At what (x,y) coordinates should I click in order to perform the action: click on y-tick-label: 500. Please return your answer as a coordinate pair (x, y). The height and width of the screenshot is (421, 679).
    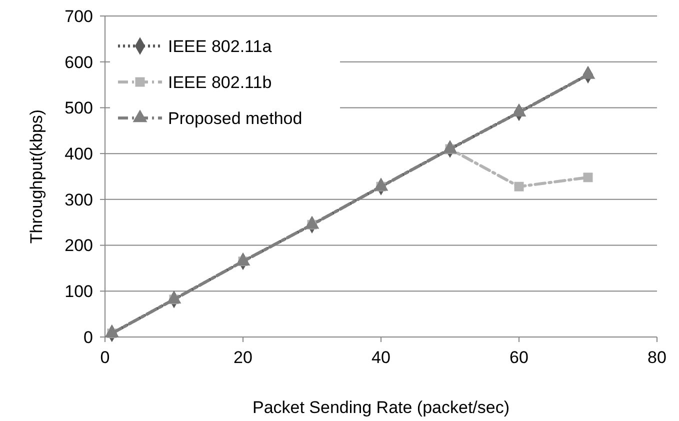
    Looking at the image, I should click on (78, 108).